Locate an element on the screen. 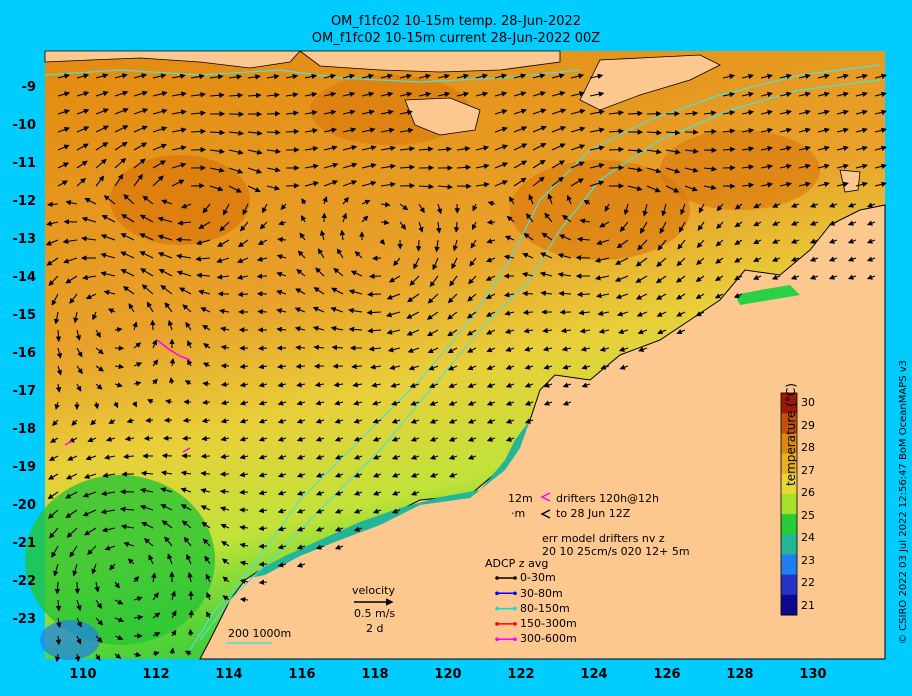 This screenshot has width=912, height=696. latitude-label: -17 is located at coordinates (24, 391).